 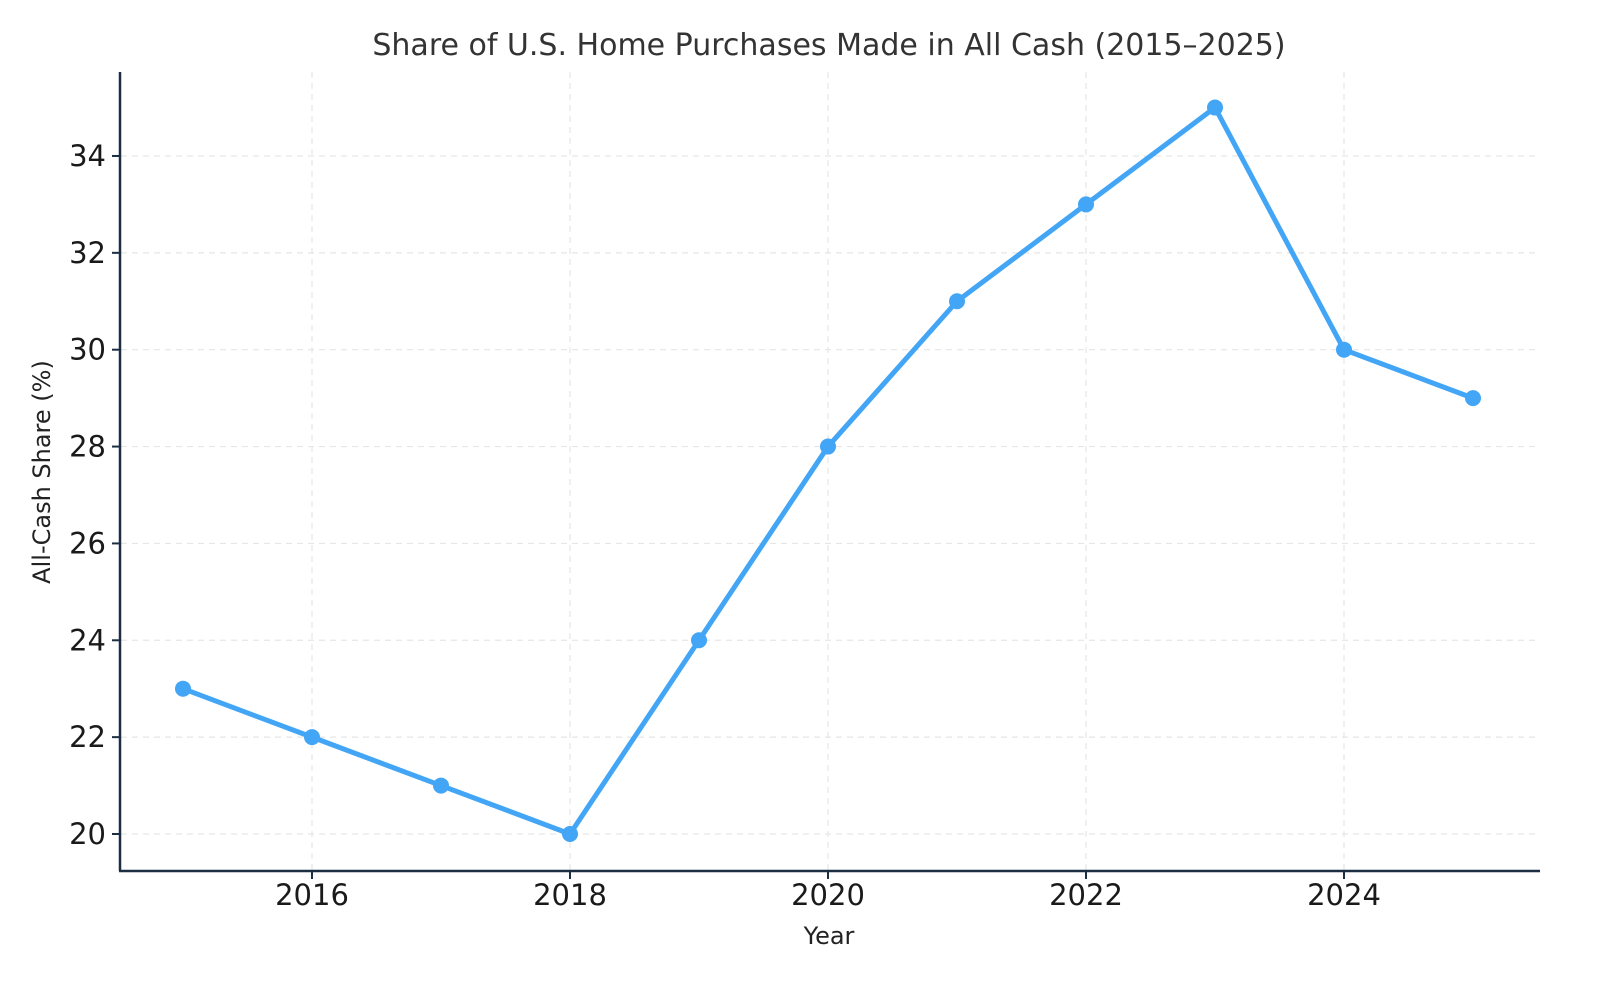 What do you see at coordinates (828, 895) in the screenshot?
I see `x-tick-label: 2020` at bounding box center [828, 895].